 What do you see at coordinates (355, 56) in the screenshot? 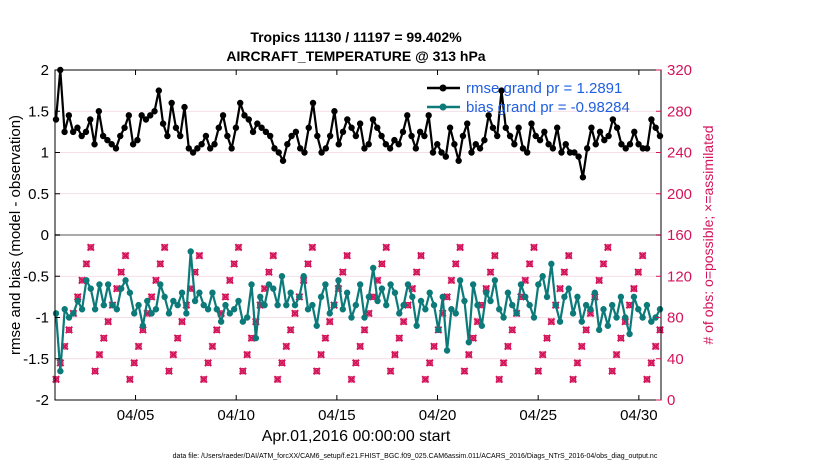
I see `chart-title-line2: AIRCRAFT_TEMPERATURE @ 313 hPa` at bounding box center [355, 56].